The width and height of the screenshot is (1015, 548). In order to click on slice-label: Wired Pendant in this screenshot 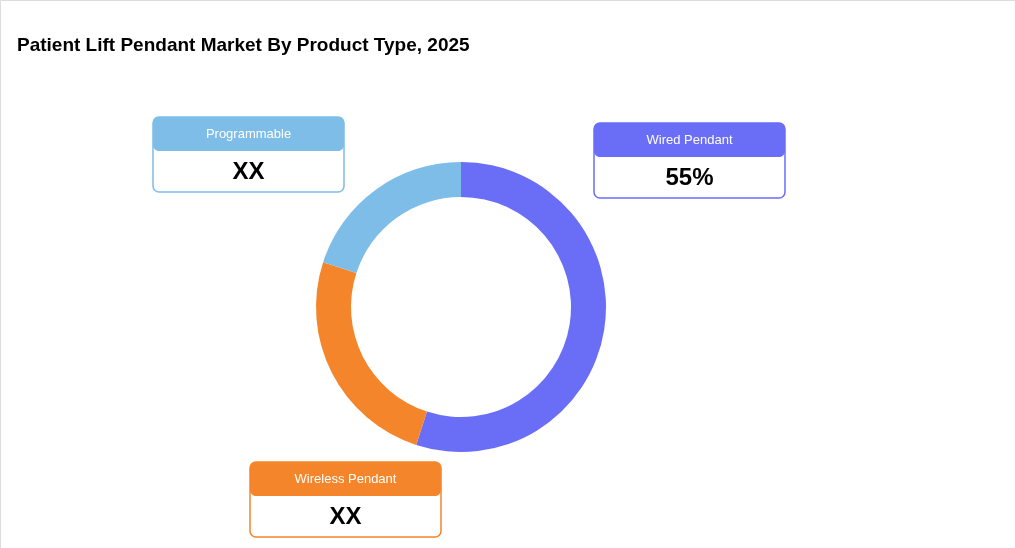, I will do `click(689, 139)`.